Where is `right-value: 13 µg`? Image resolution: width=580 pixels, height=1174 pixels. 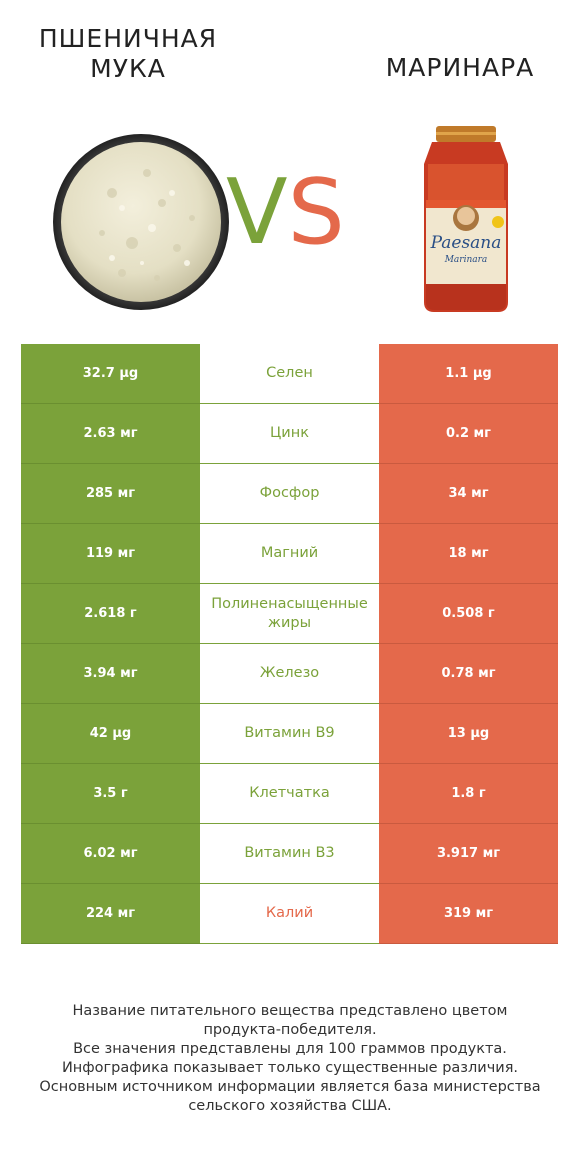
right-value: 13 µg is located at coordinates (468, 733).